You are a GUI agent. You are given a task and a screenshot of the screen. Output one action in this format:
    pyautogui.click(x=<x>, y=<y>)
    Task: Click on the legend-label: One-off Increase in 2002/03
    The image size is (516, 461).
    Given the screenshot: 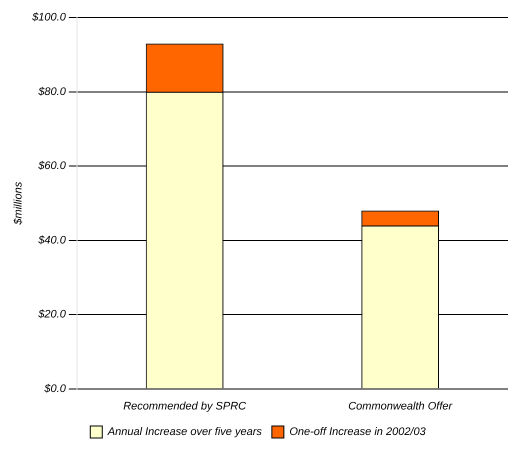 What is the action you would take?
    pyautogui.click(x=358, y=432)
    